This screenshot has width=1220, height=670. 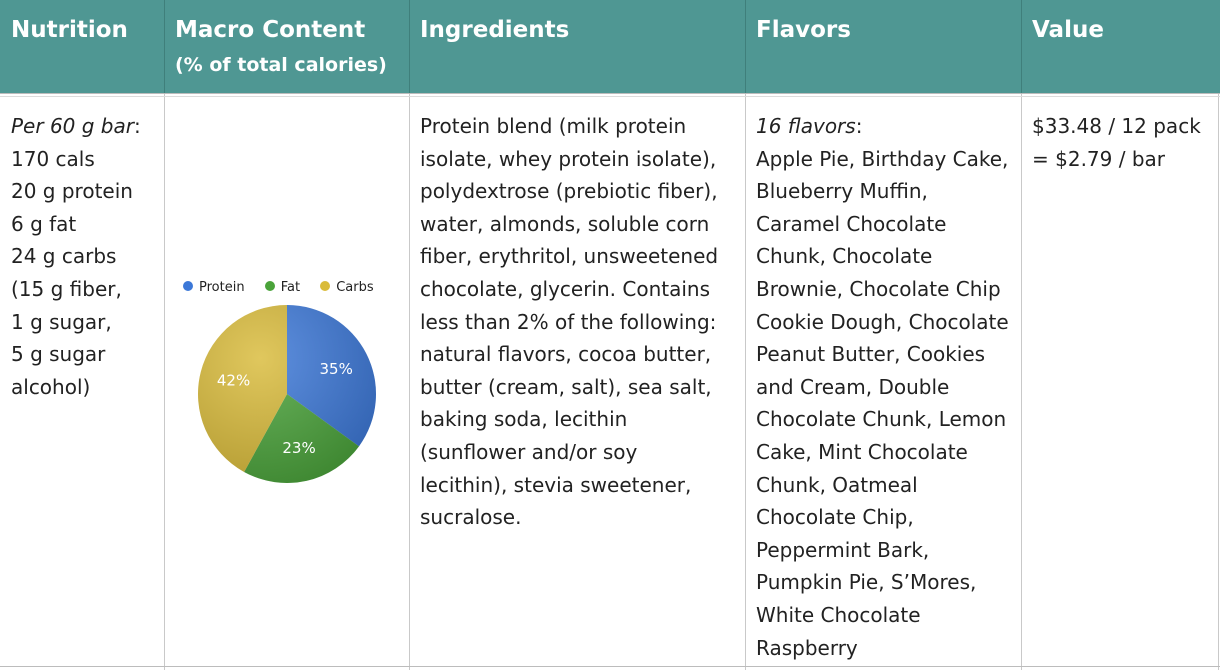 I want to click on ingredients-line: butter (cream, salt), sea salt,, so click(x=566, y=386).